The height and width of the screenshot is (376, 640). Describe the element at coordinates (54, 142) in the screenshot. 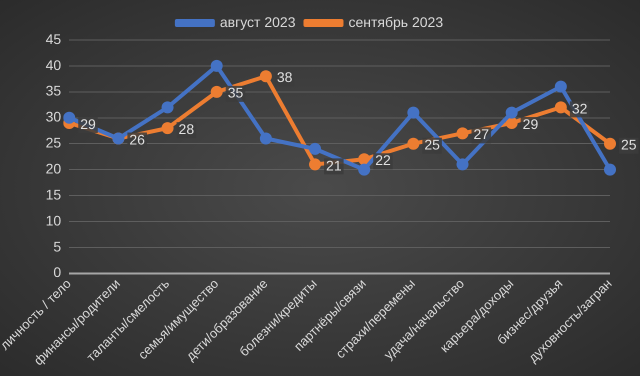

I see `y-tick-label: 25` at that location.